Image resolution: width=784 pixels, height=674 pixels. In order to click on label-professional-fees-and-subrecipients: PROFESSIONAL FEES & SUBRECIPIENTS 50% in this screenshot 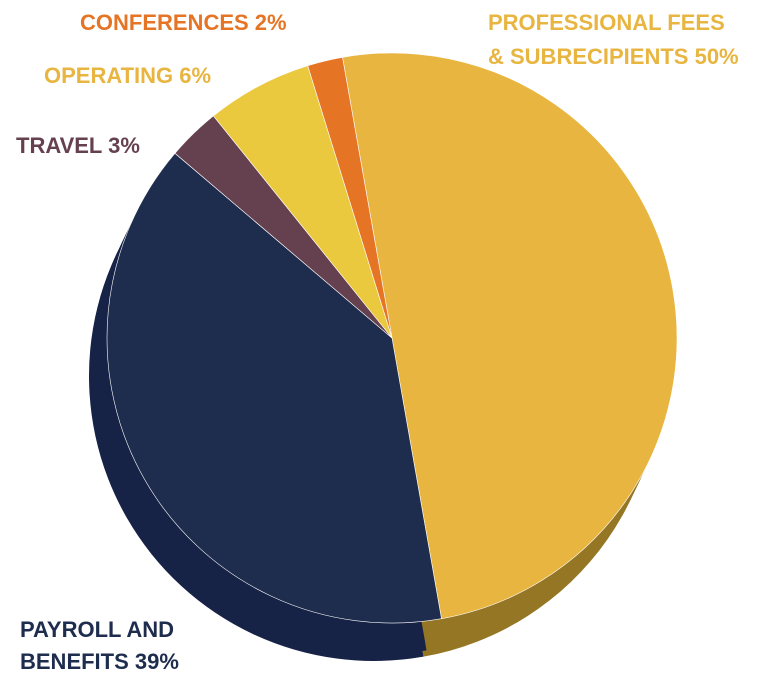, I will do `click(613, 39)`.